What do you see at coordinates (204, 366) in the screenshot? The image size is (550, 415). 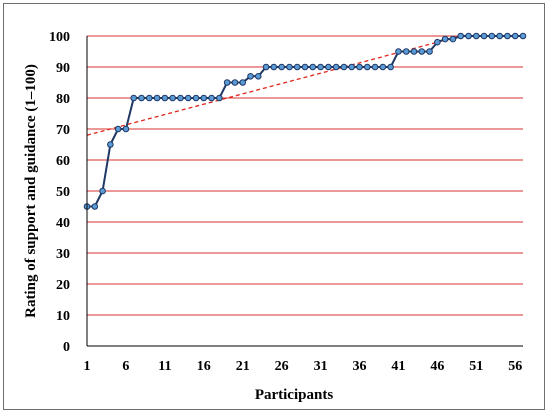 I see `x-tick-label: 16` at bounding box center [204, 366].